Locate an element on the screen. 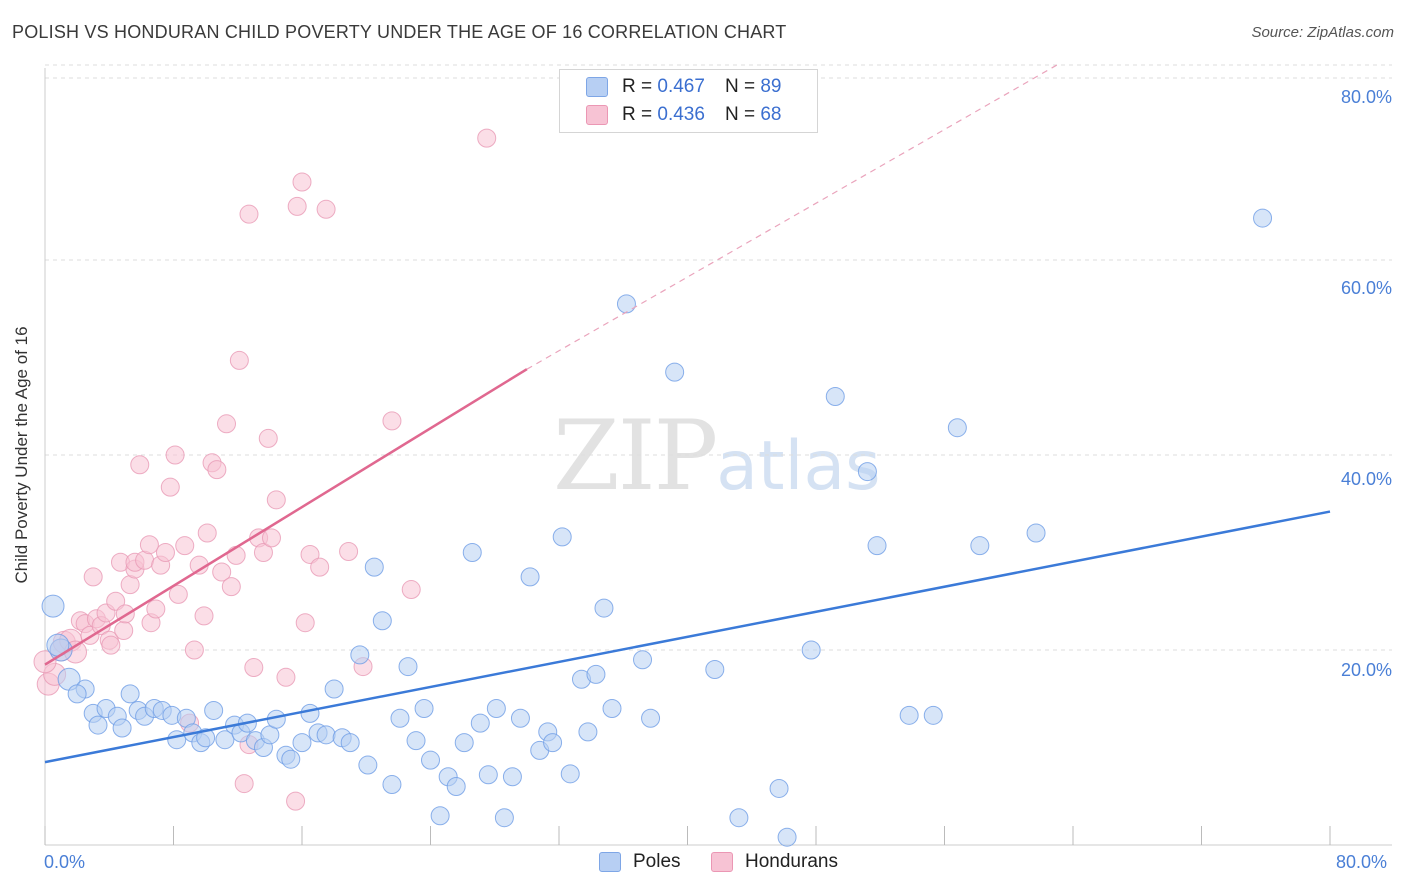  poles-swatch is located at coordinates (597, 87).